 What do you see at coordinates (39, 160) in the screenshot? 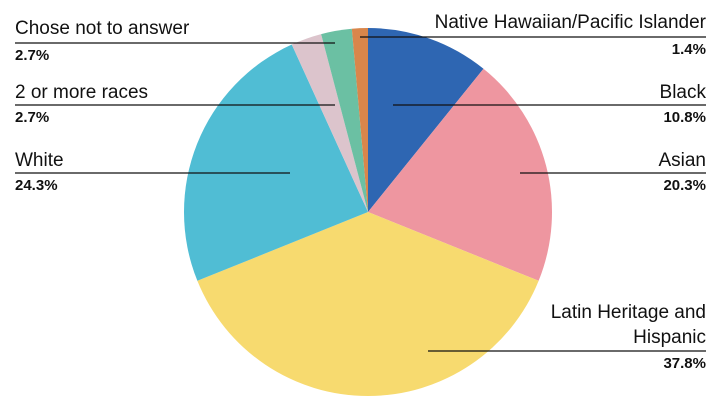
I see `category-label: White` at bounding box center [39, 160].